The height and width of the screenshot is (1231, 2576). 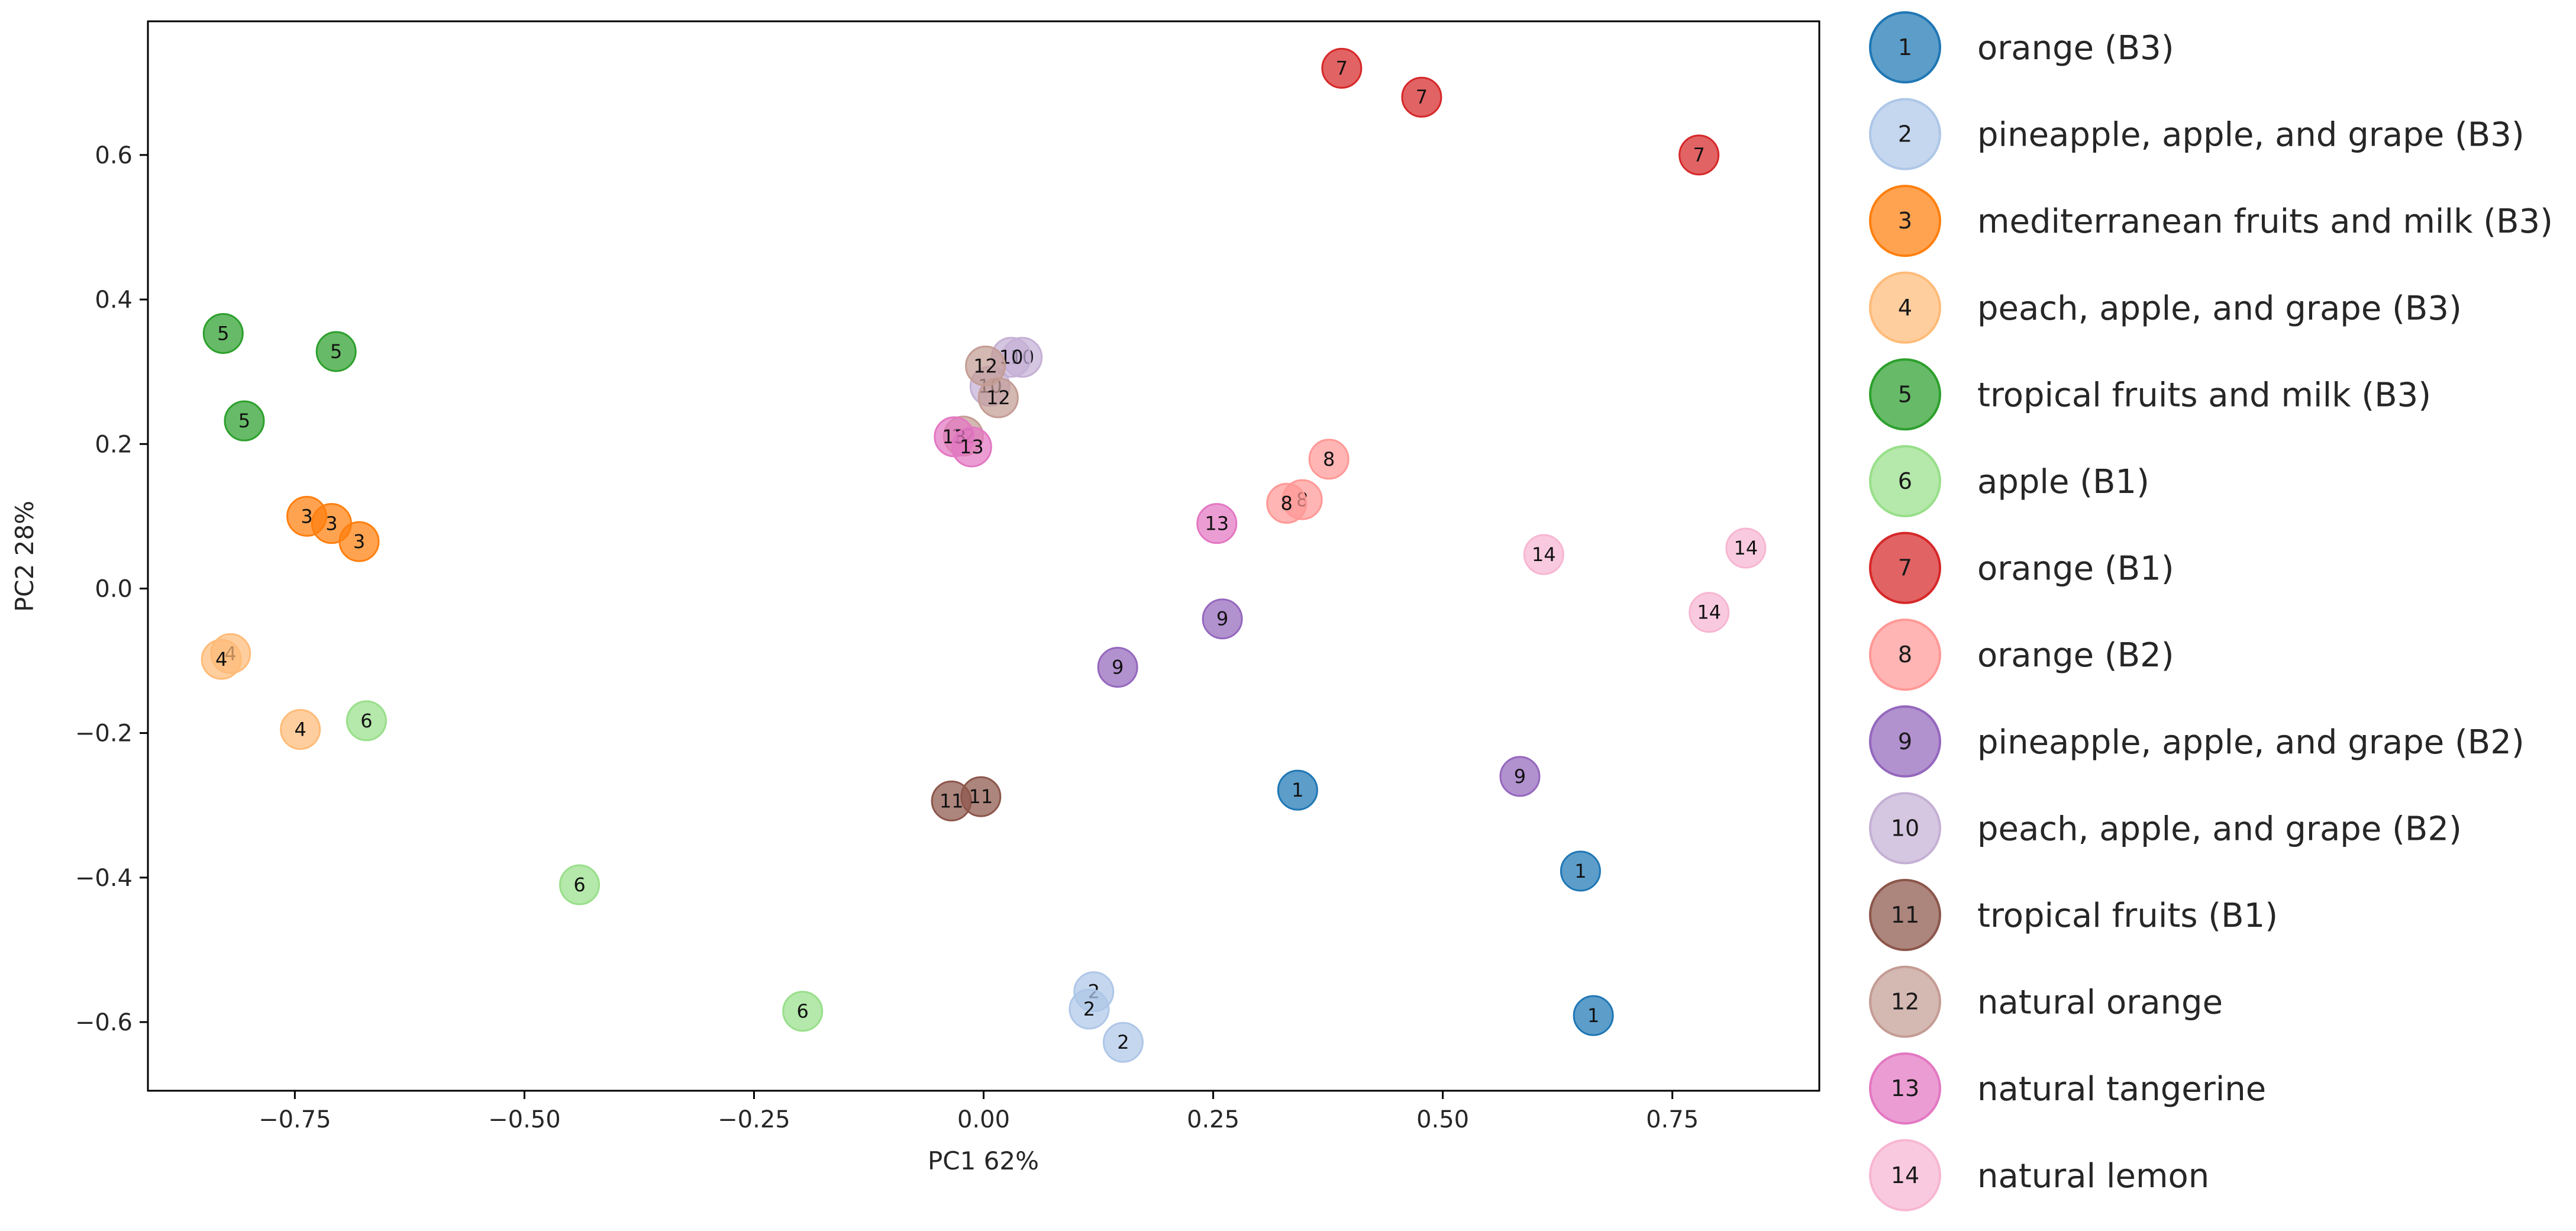 What do you see at coordinates (2100, 1003) in the screenshot?
I see `legend-label: natural orange` at bounding box center [2100, 1003].